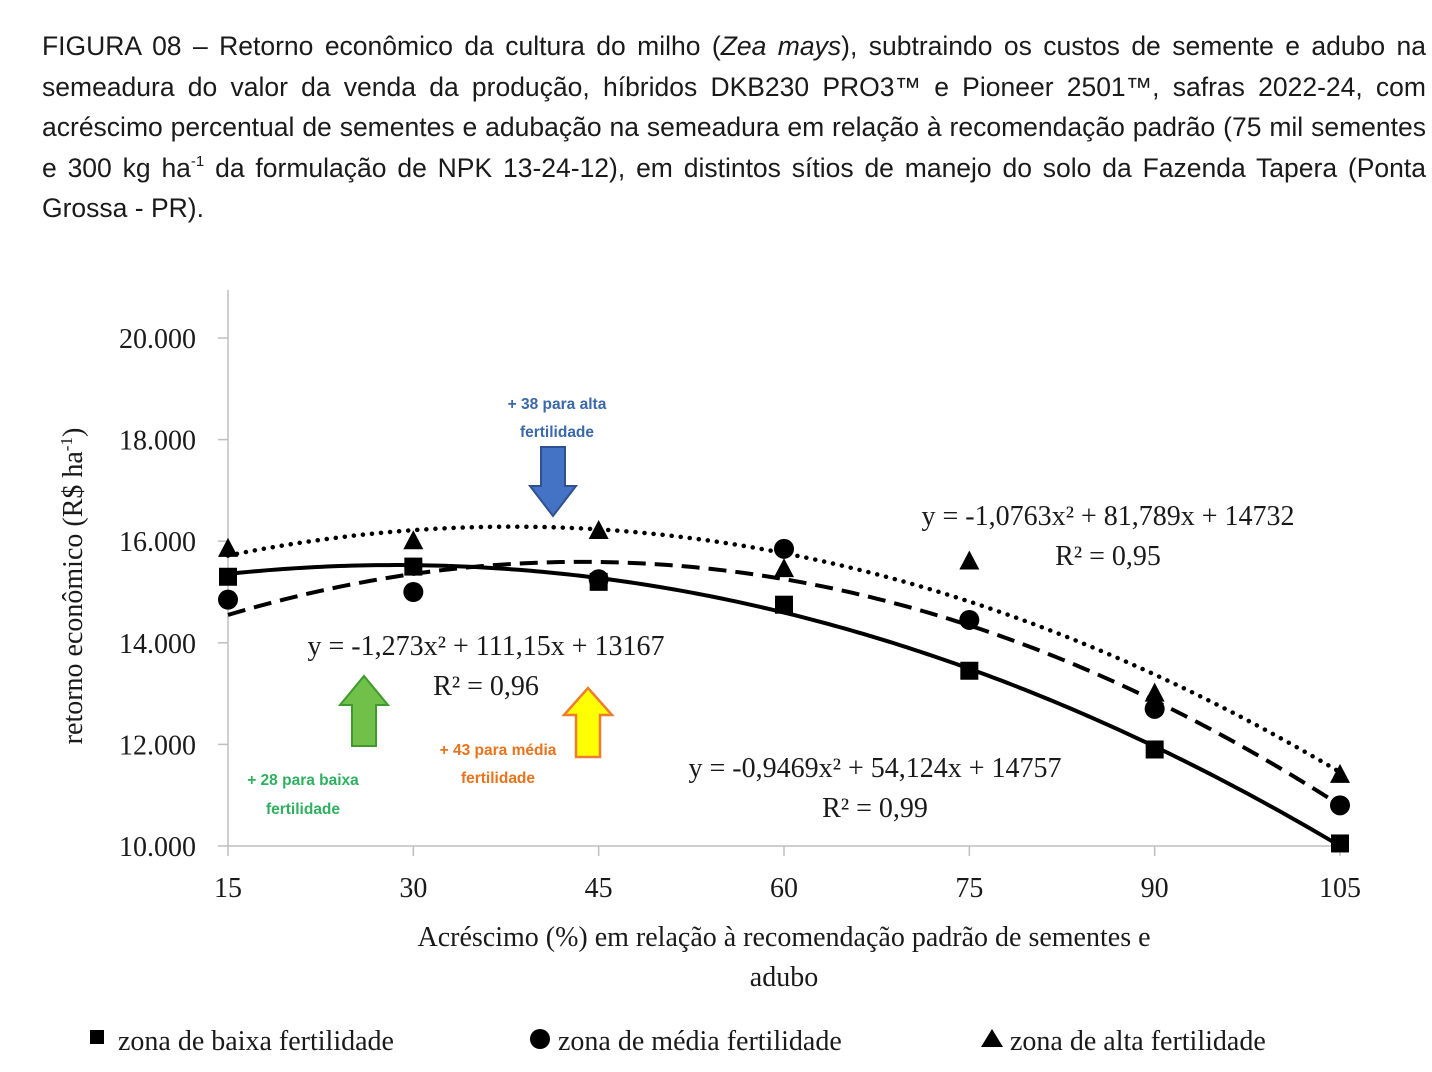  I want to click on equation-media: y = -1,273x² + 111,15x + 13167, so click(485, 646).